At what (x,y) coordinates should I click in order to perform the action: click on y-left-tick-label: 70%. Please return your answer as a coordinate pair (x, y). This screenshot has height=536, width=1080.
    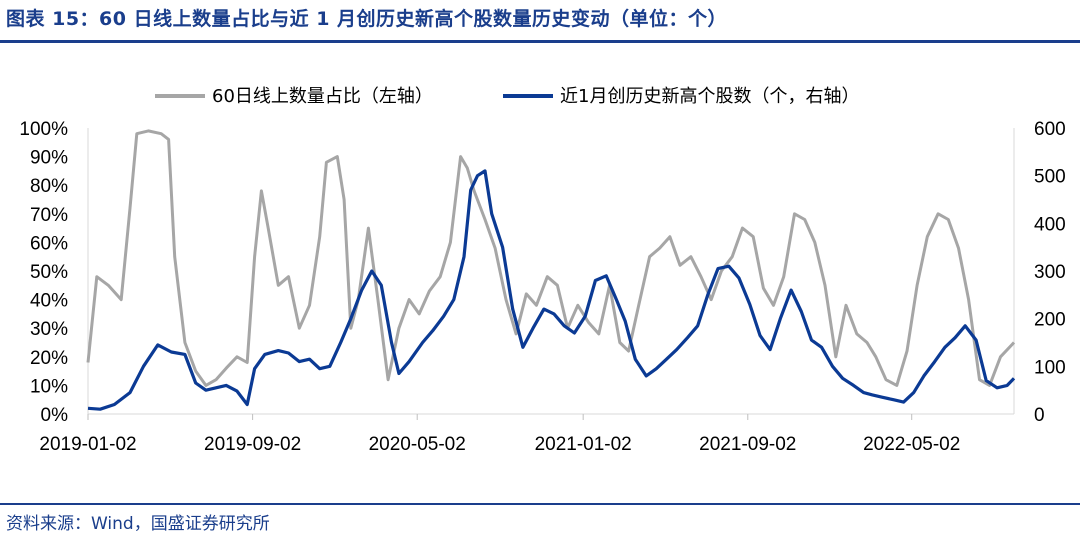
    Looking at the image, I should click on (49, 215).